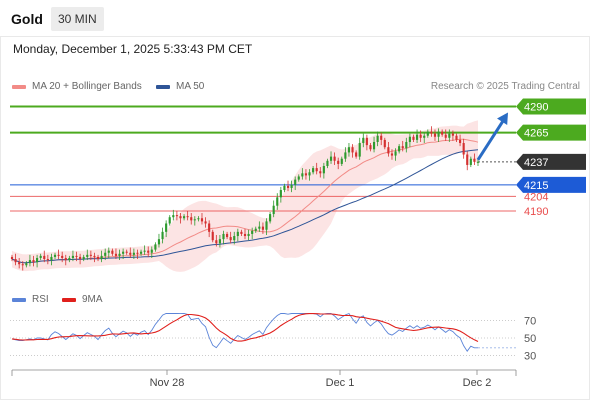  Describe the element at coordinates (264, 379) in the screenshot. I see `x-axis: Nov 28 Dec 1 Dec 2` at that location.